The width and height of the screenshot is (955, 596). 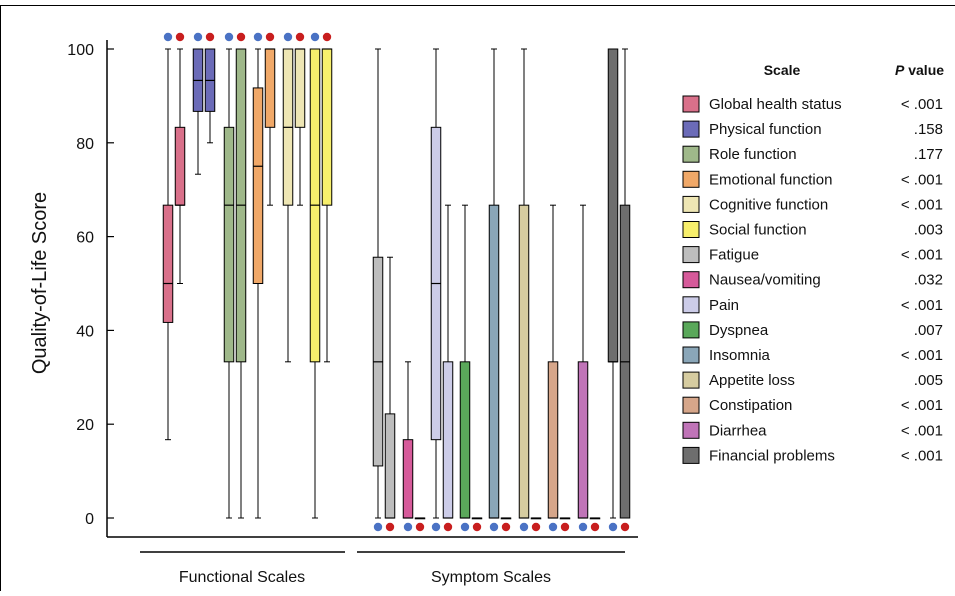 What do you see at coordinates (691, 430) in the screenshot?
I see `legend-swatch-diarrhea` at bounding box center [691, 430].